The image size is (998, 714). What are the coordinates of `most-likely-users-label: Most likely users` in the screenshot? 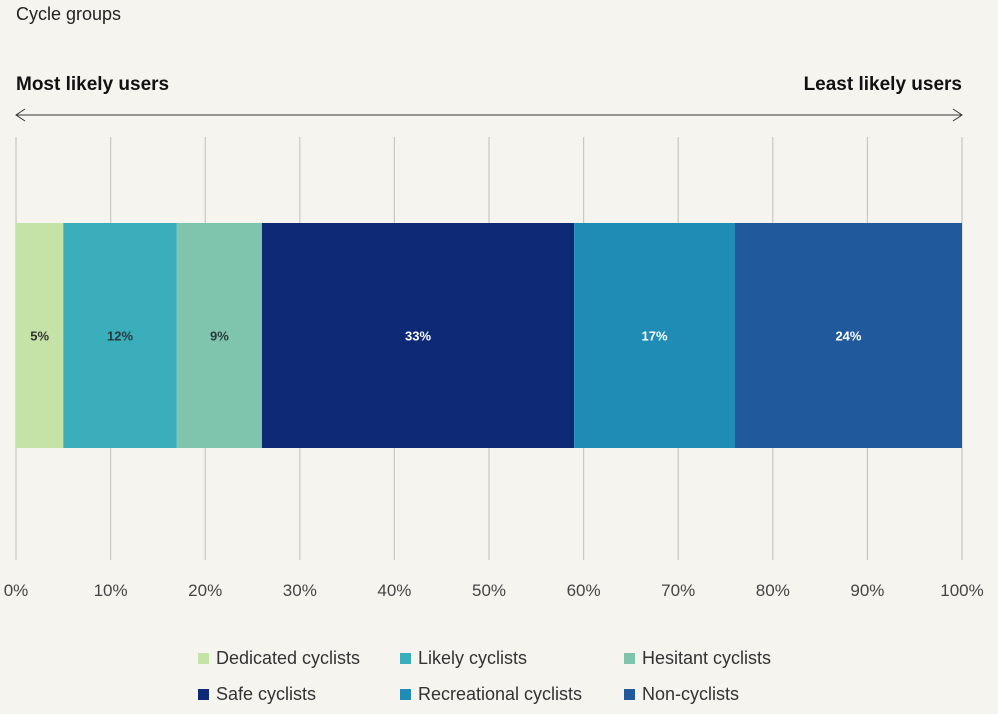 It's located at (93, 84).